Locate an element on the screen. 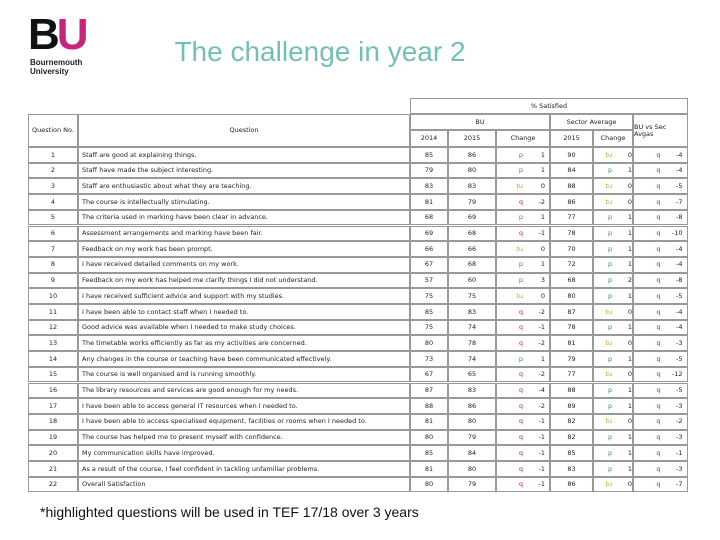  value-cell: 69 is located at coordinates (429, 233).